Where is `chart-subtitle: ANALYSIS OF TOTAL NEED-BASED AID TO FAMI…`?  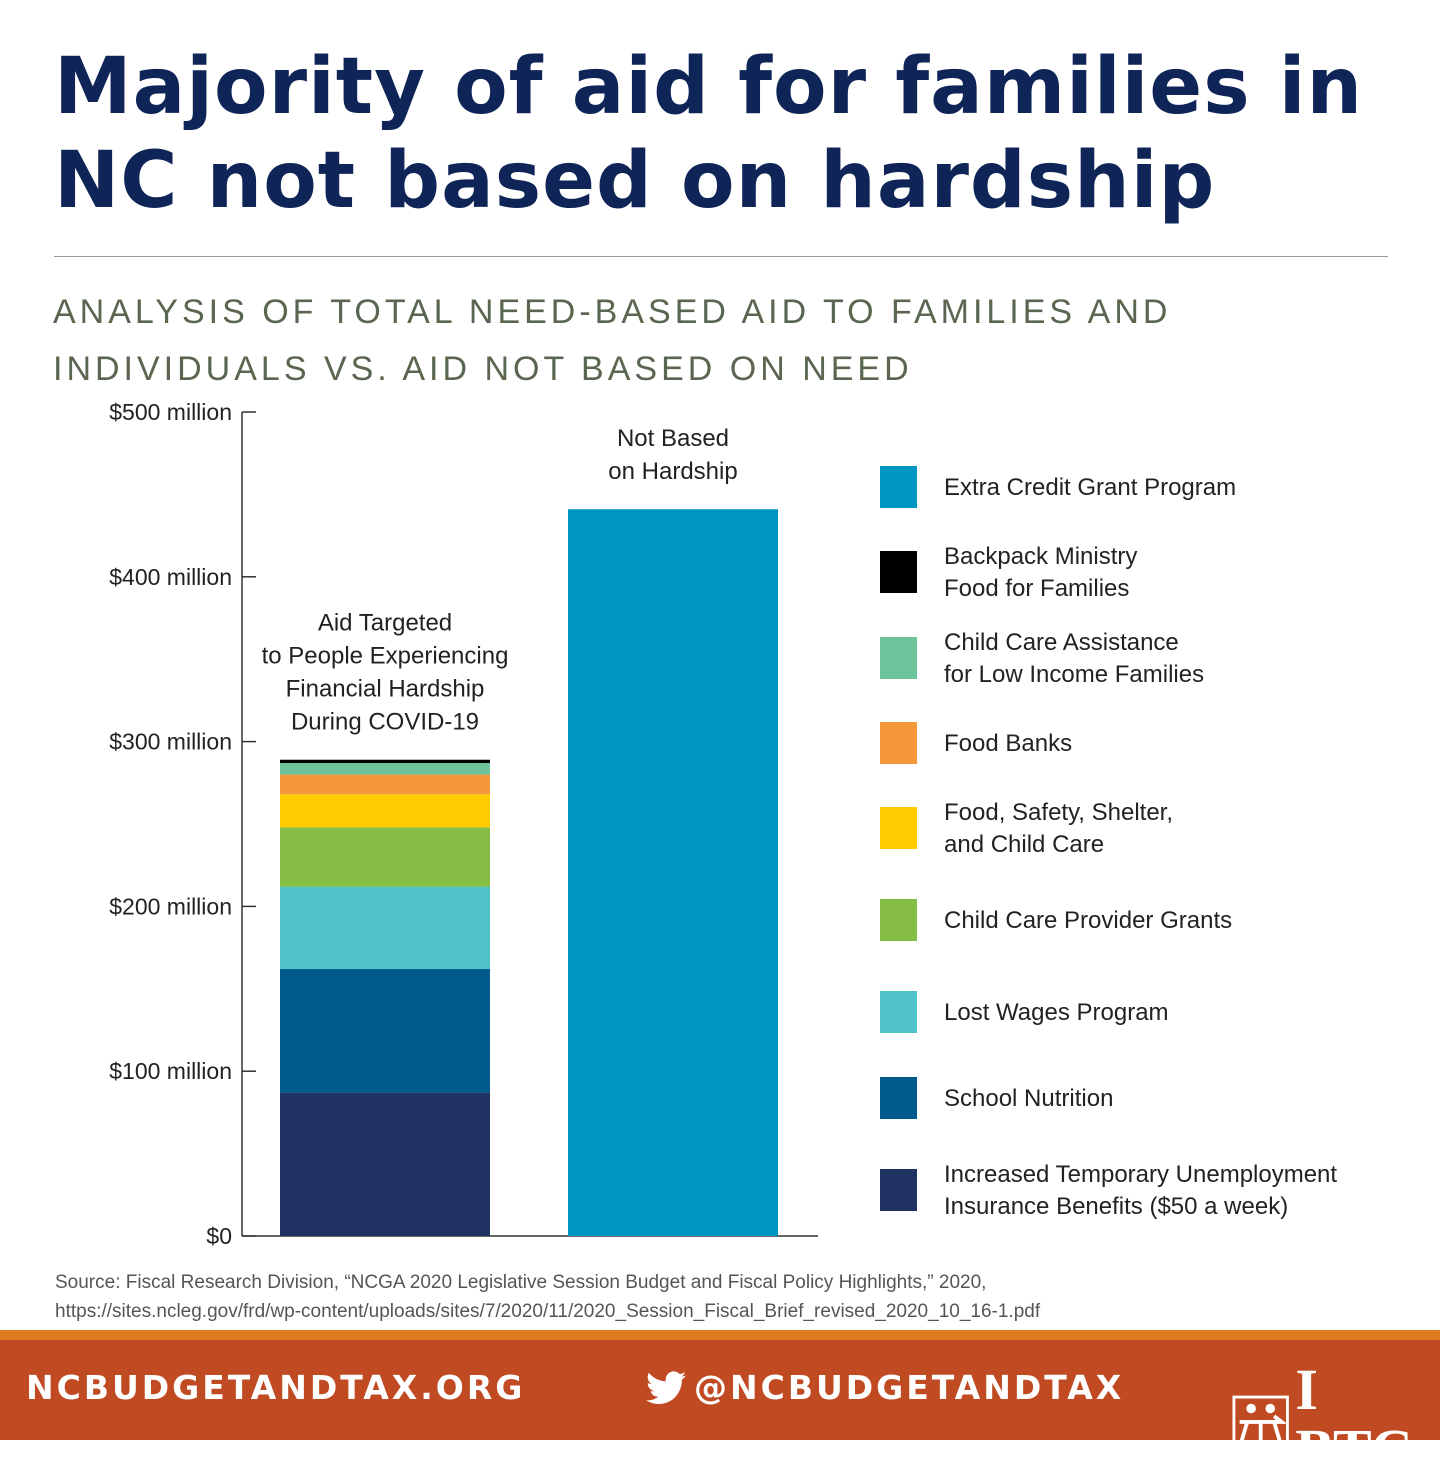 chart-subtitle: ANALYSIS OF TOTAL NEED-BASED AID TO FAMI… is located at coordinates (612, 340).